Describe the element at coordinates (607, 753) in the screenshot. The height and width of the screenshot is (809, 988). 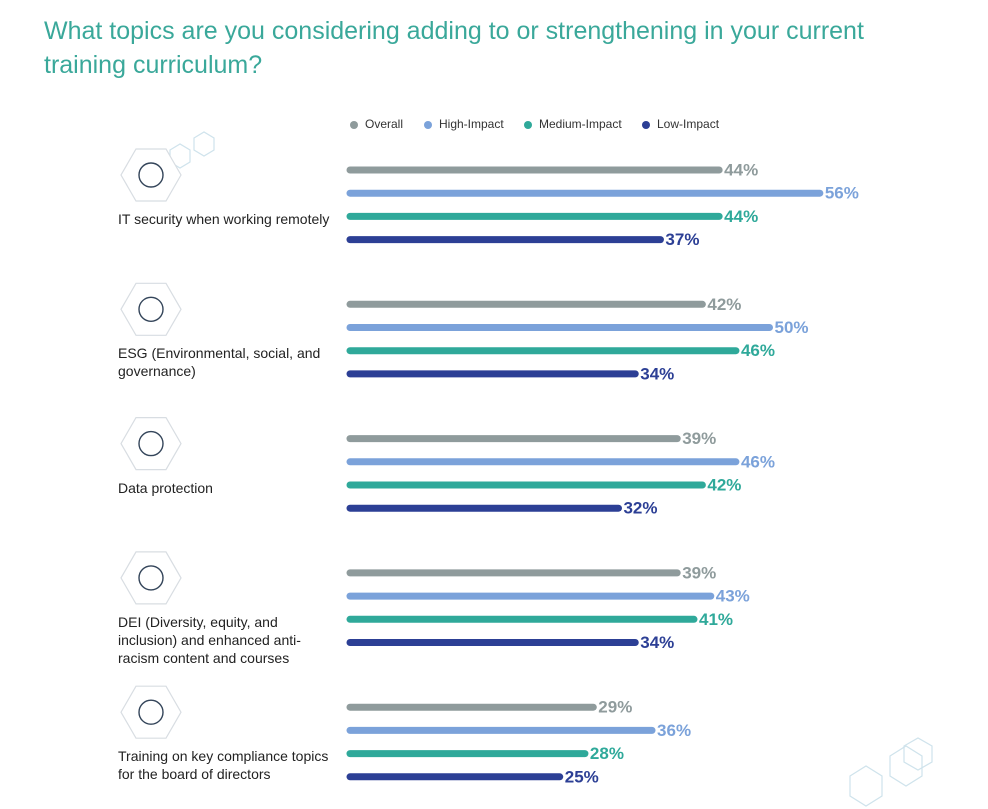
I see `value-label: 28%` at that location.